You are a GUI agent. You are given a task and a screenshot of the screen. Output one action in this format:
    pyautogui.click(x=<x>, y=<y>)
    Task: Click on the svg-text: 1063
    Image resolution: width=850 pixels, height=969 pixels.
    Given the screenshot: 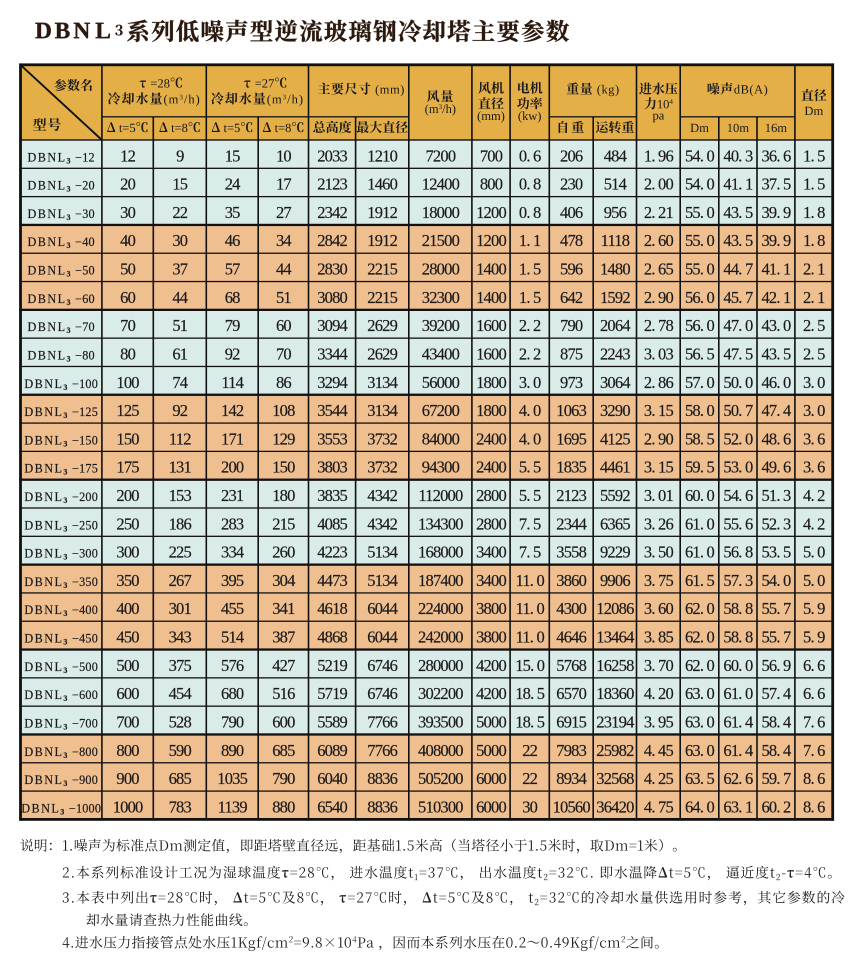 What is the action you would take?
    pyautogui.click(x=571, y=410)
    